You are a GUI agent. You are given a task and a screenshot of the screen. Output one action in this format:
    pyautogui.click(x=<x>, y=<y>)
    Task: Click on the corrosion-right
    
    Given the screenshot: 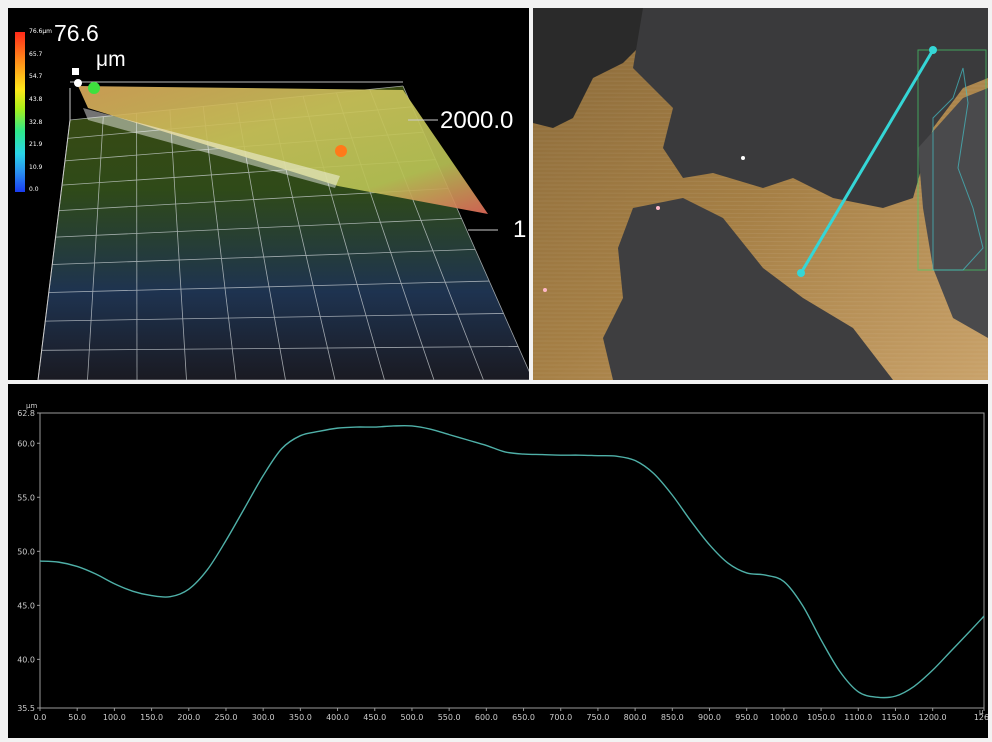 What is the action you would take?
    pyautogui.click(x=953, y=213)
    